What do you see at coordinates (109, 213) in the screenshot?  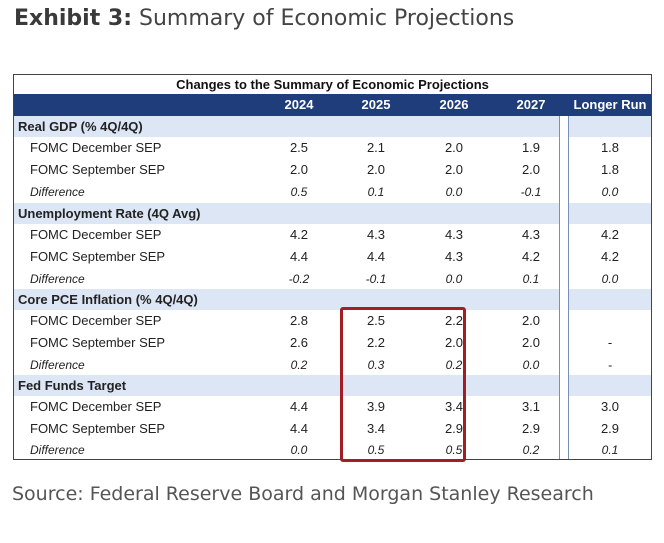 I see `section-title: Unemployment Rate (4Q Avg)` at bounding box center [109, 213].